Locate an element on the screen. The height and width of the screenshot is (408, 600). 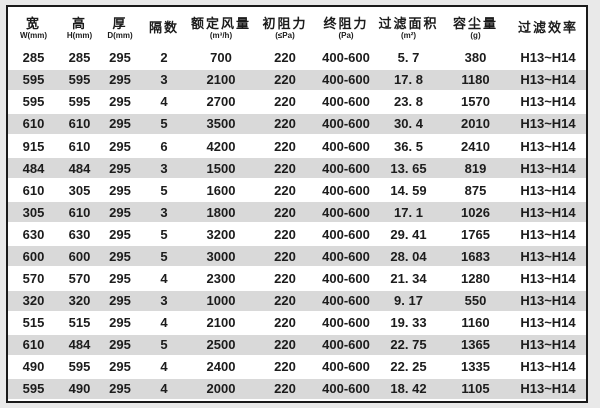
table-cell: 2700 is located at coordinates (221, 102).